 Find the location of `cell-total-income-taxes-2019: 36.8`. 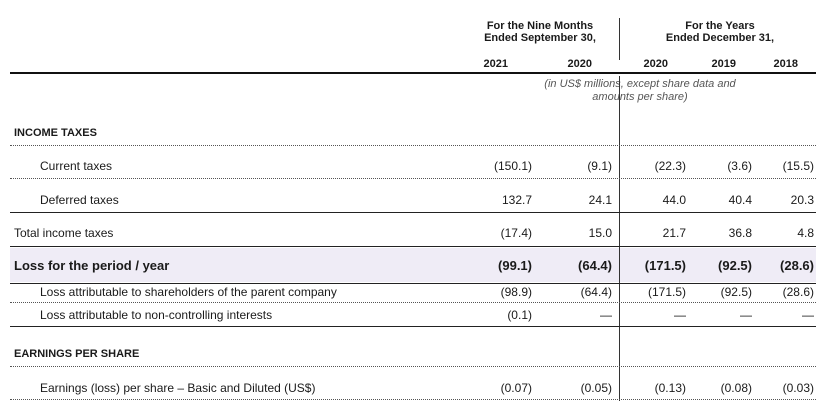

cell-total-income-taxes-2019: 36.8 is located at coordinates (740, 233).